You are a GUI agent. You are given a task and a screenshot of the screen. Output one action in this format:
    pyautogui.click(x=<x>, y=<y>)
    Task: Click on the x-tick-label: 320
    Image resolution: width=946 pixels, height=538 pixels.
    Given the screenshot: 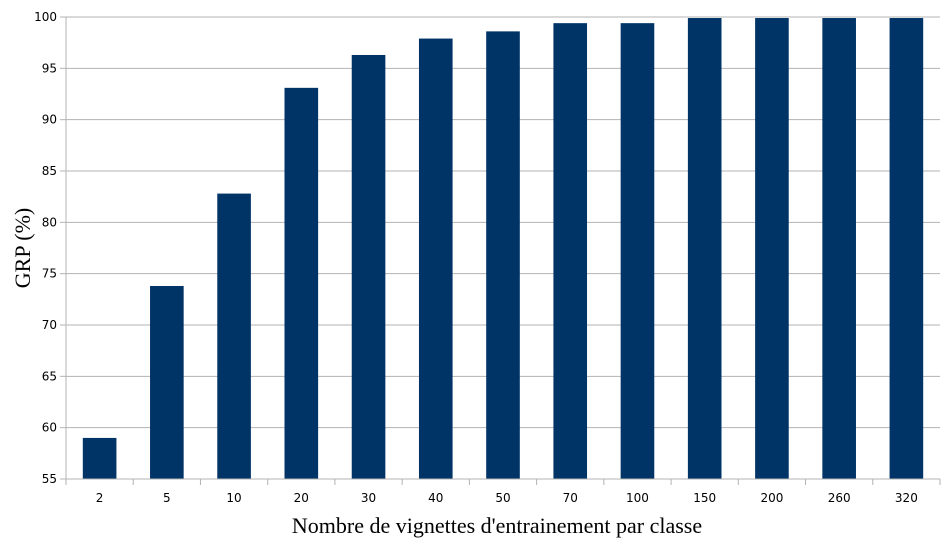 What is the action you would take?
    pyautogui.click(x=906, y=498)
    